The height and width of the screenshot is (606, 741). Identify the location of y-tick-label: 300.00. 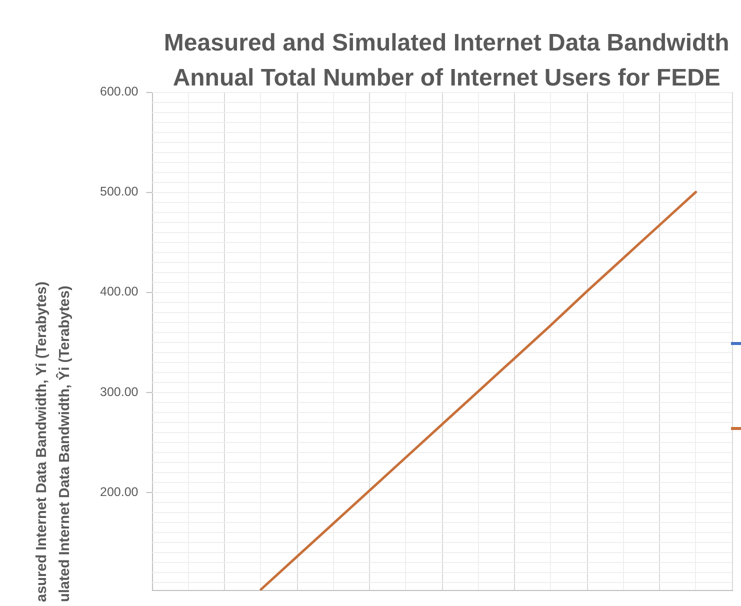
(119, 391).